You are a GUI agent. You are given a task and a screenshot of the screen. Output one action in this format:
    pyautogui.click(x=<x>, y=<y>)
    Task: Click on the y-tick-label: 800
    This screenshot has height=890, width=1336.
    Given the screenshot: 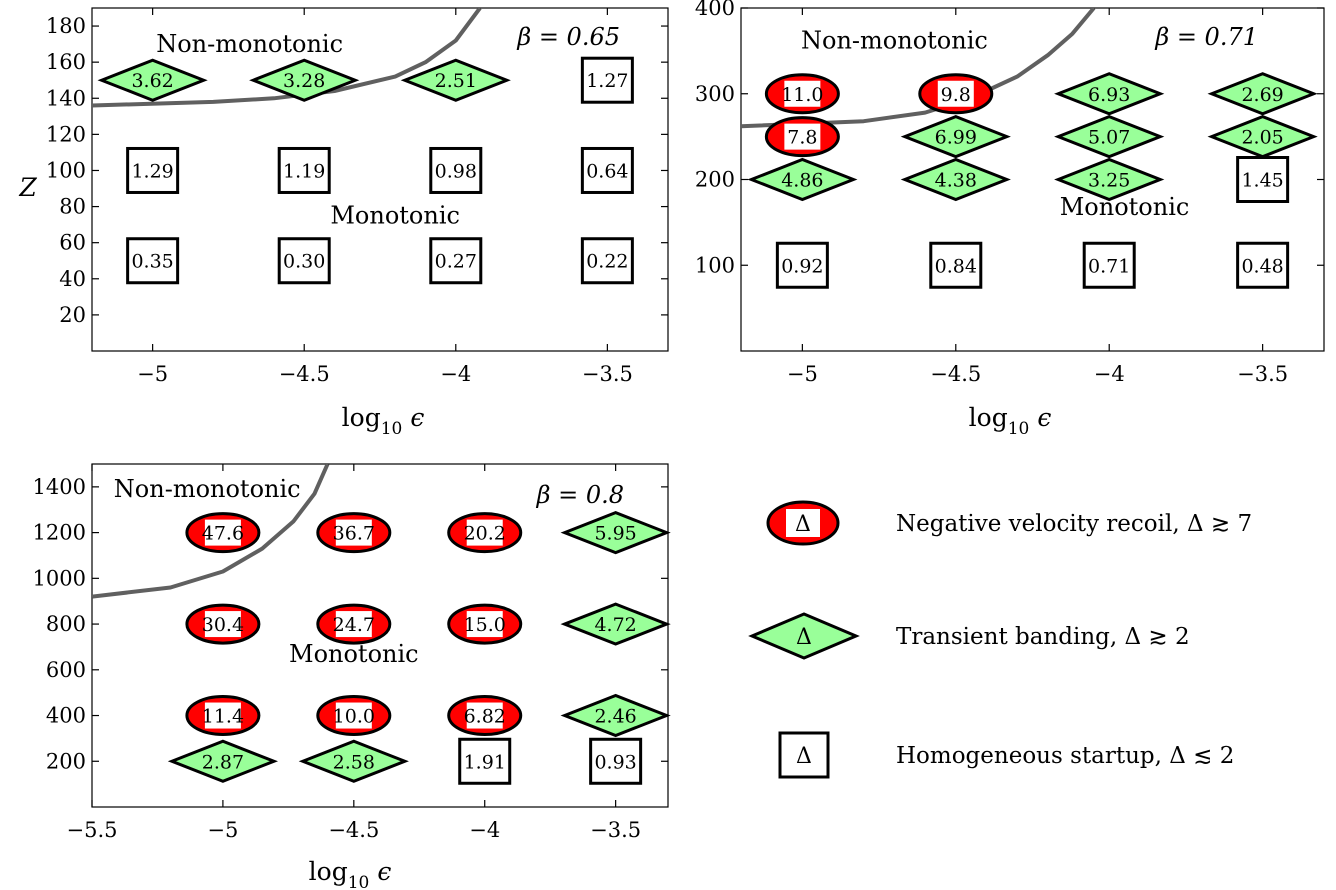 What is the action you would take?
    pyautogui.click(x=66, y=624)
    